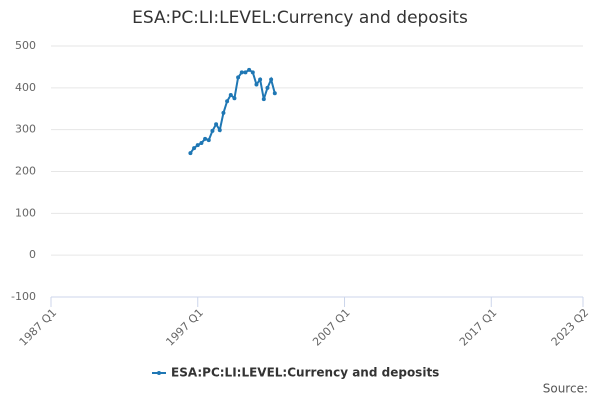 The height and width of the screenshot is (400, 600). What do you see at coordinates (184, 327) in the screenshot?
I see `x-tick-label: 1997 Q1` at bounding box center [184, 327].